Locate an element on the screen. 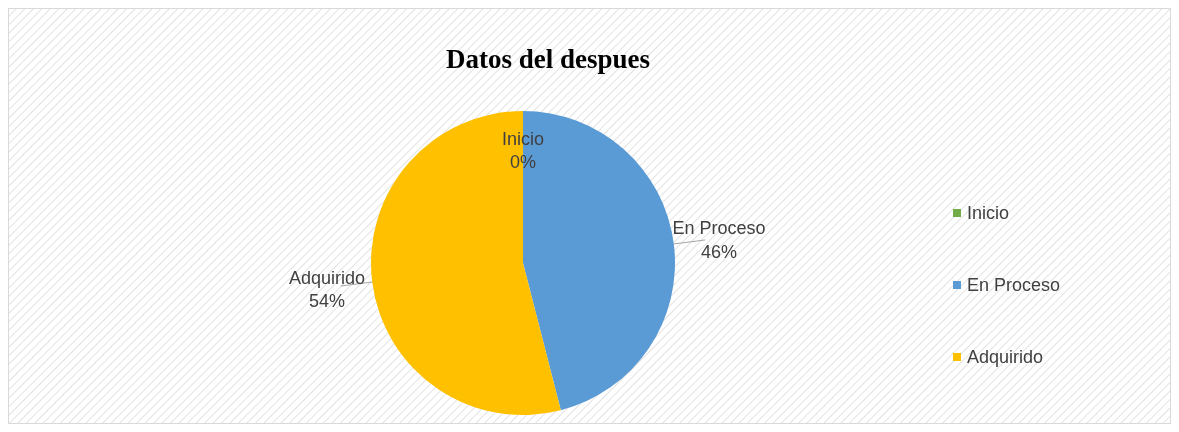 This screenshot has width=1179, height=432. data-label: 54% is located at coordinates (326, 301).